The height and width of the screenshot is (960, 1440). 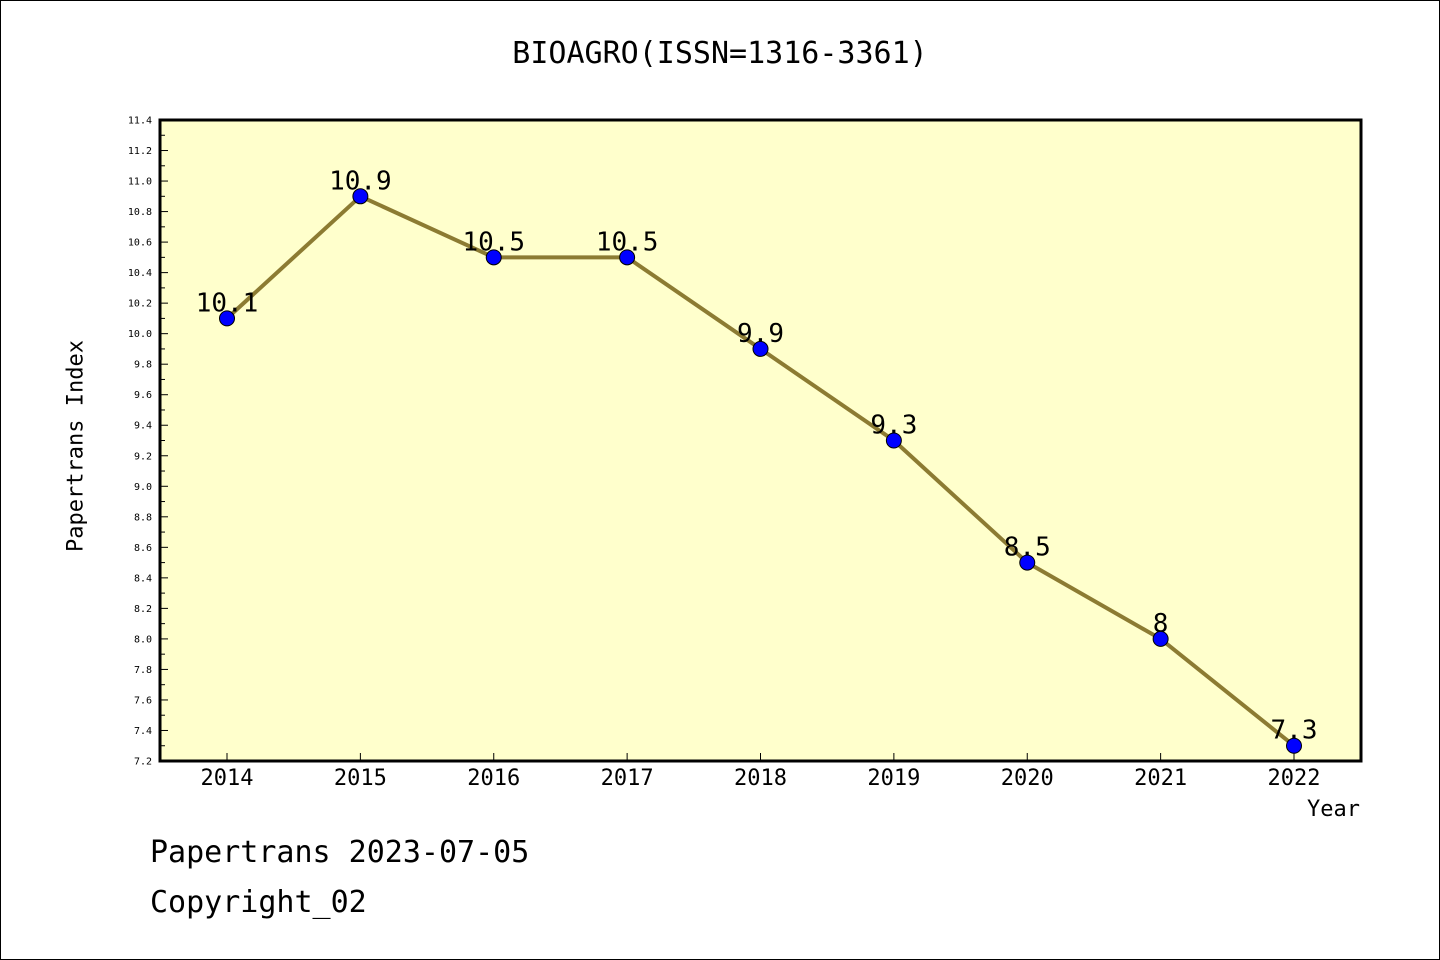 What do you see at coordinates (140, 182) in the screenshot?
I see `y-tick-label: 11.0` at bounding box center [140, 182].